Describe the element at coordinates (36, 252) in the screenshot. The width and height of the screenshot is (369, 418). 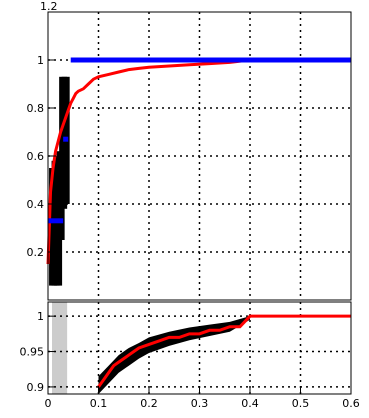
I see `y-tick-label: 0.2` at that location.